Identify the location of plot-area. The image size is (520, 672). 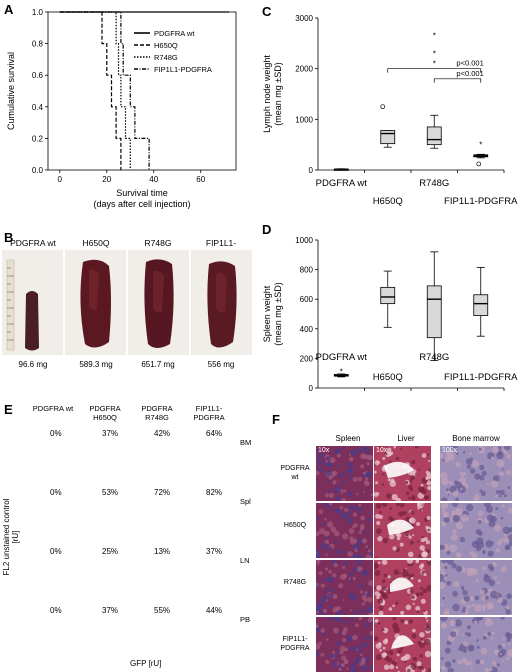
(142, 91).